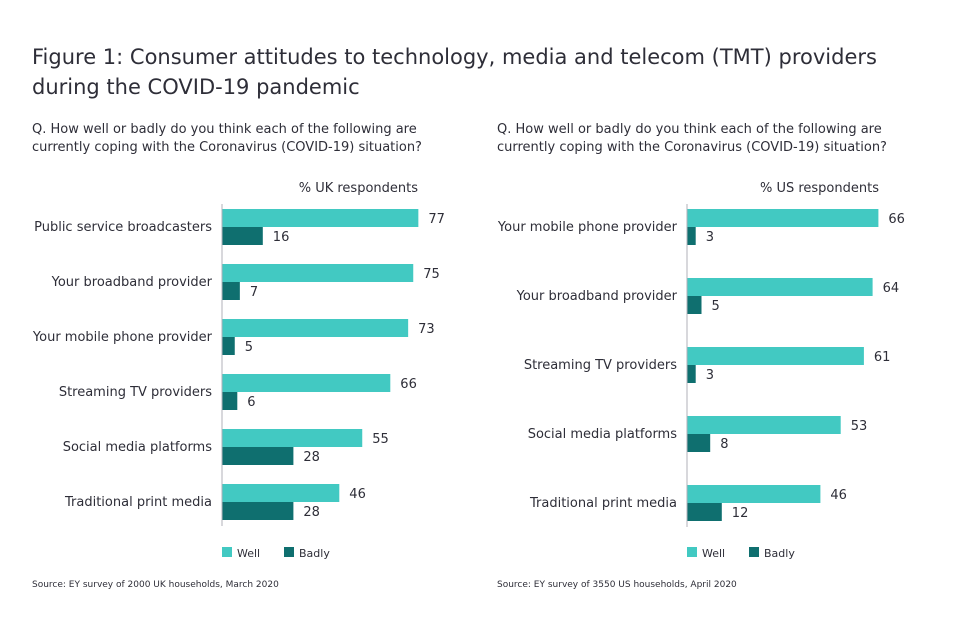  Describe the element at coordinates (891, 288) in the screenshot. I see `us-data-label-well: 64` at that location.